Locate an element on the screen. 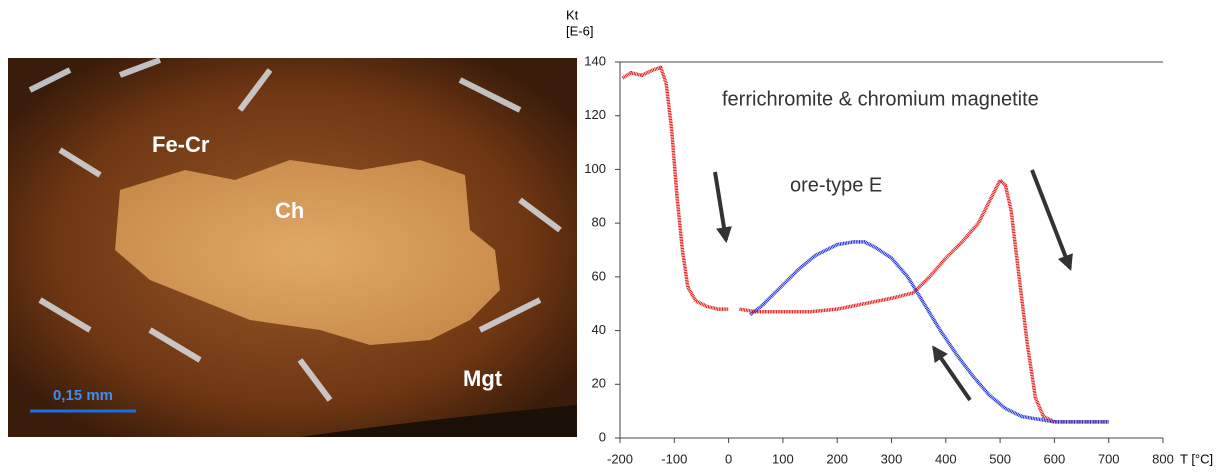  y-tick-label: 120 is located at coordinates (595, 114).